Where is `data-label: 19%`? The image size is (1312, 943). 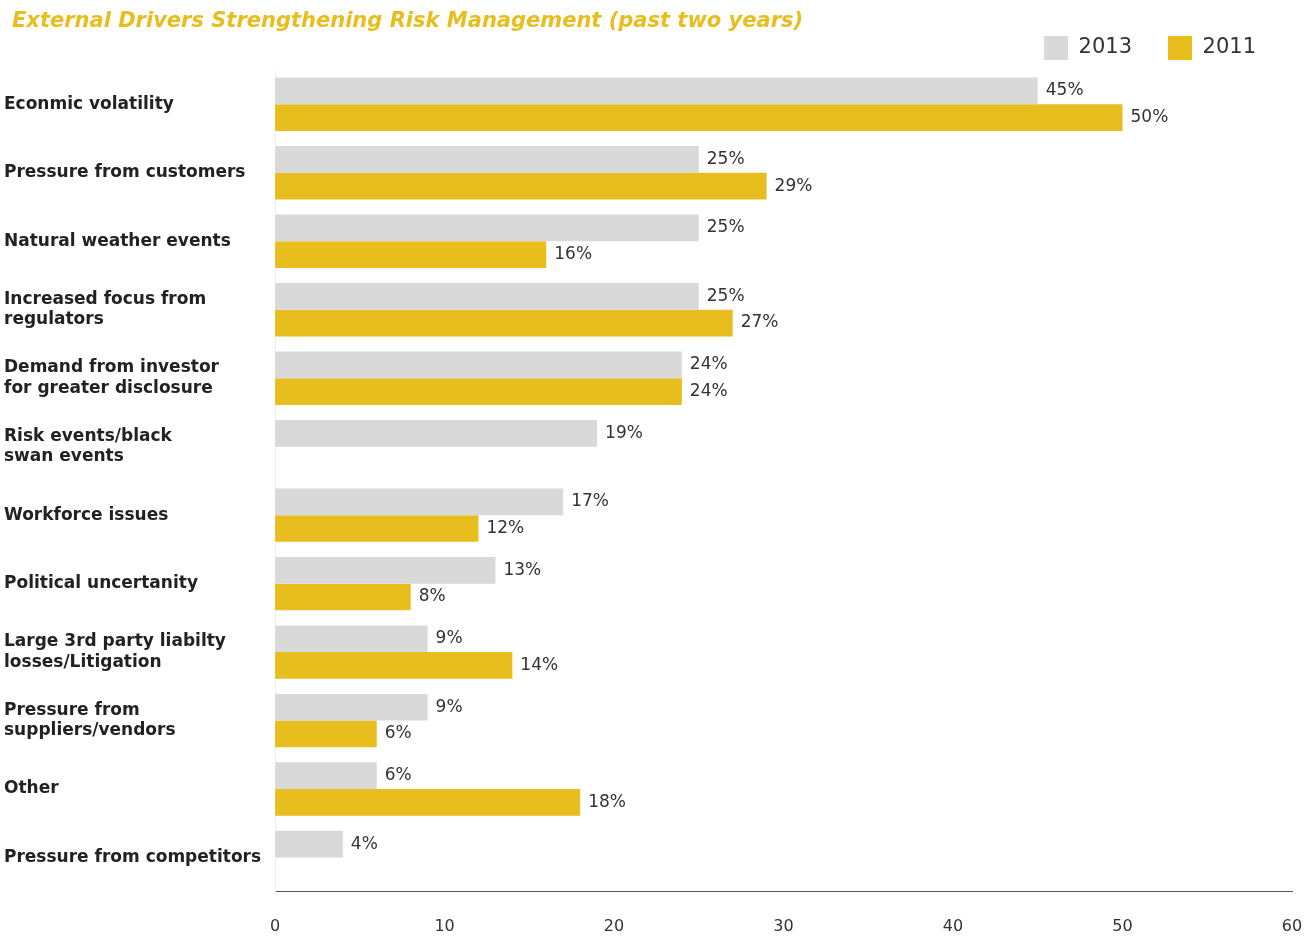 data-label: 19% is located at coordinates (624, 431).